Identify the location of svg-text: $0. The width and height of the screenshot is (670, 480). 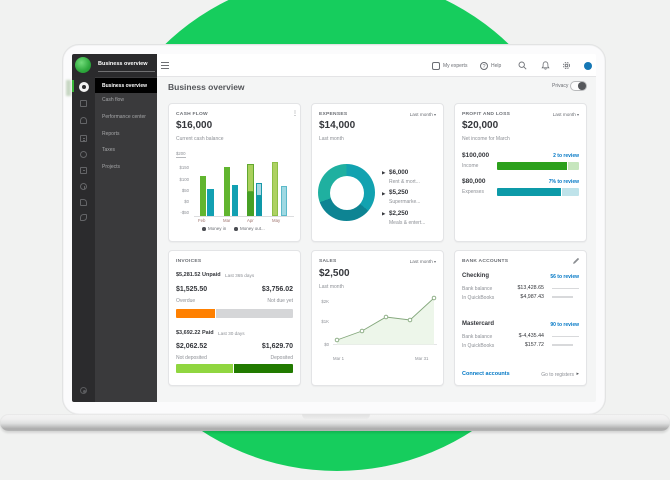
(326, 344).